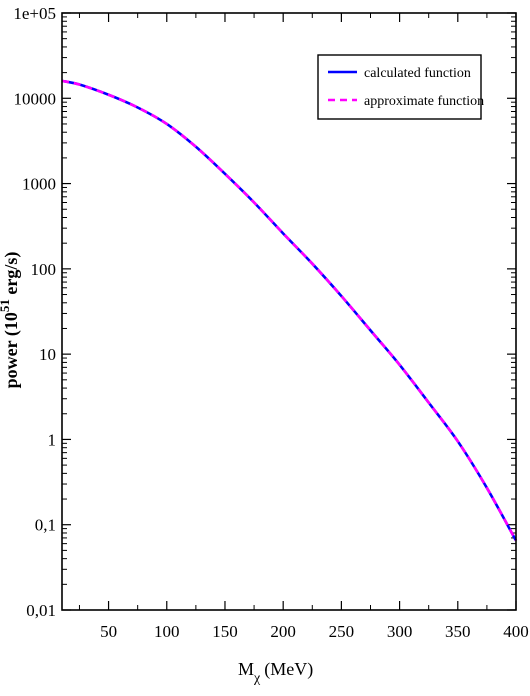 The height and width of the screenshot is (696, 530). Describe the element at coordinates (45, 525) in the screenshot. I see `y-tick-label-1: 0,1` at that location.